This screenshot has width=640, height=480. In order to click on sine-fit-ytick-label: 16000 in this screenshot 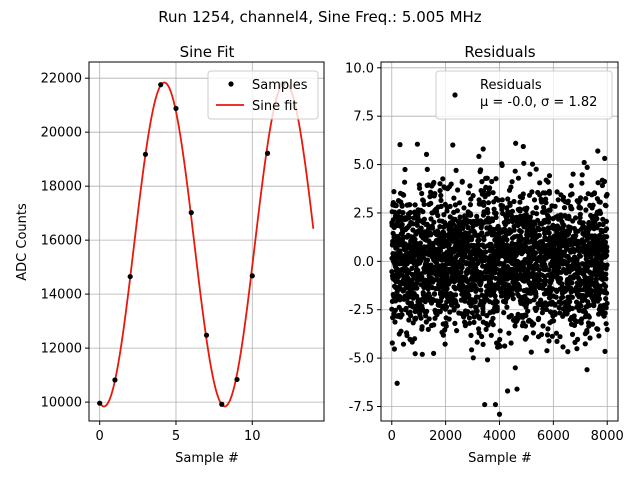, I will do `click(61, 241)`.